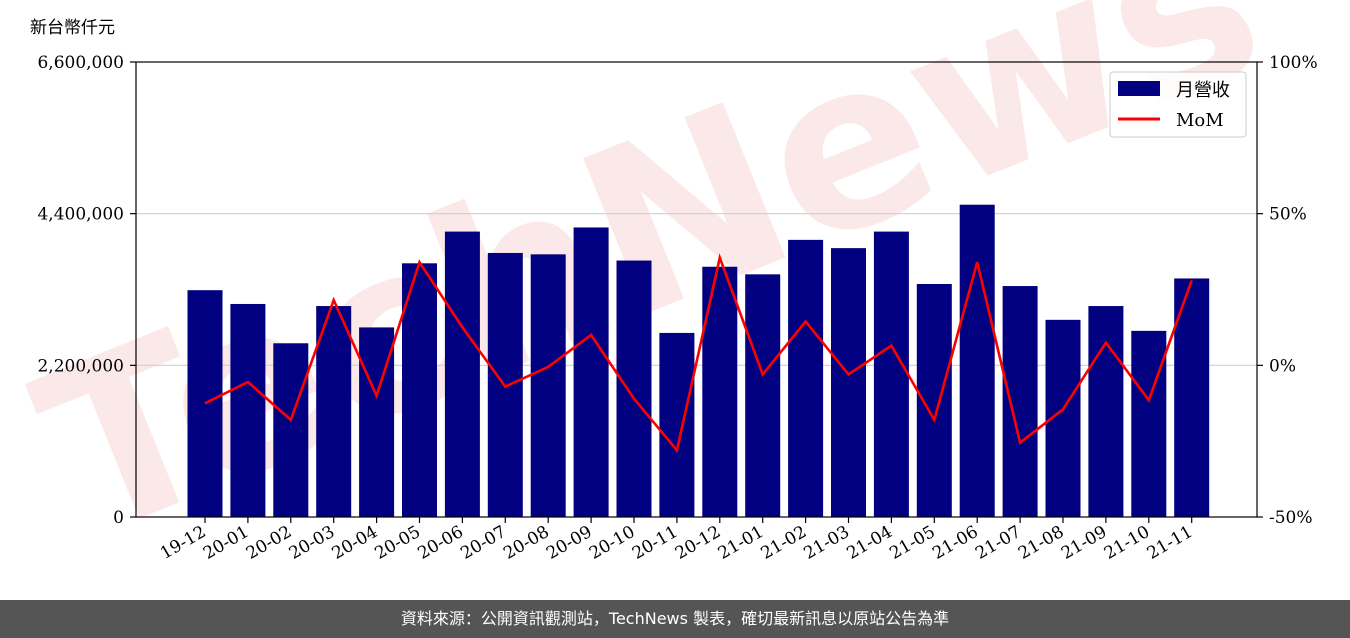 This screenshot has height=638, width=1350. Describe the element at coordinates (1127, 543) in the screenshot. I see `x-tick-label: 21-10` at that location.